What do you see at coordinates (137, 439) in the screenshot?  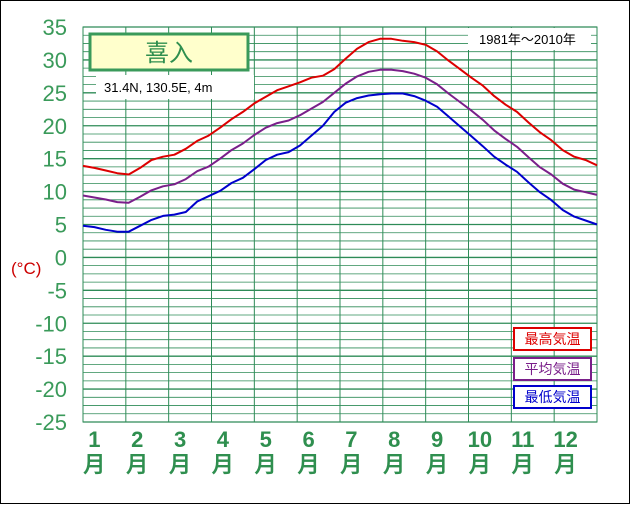 I see `x-tick-label: 2` at bounding box center [137, 439].